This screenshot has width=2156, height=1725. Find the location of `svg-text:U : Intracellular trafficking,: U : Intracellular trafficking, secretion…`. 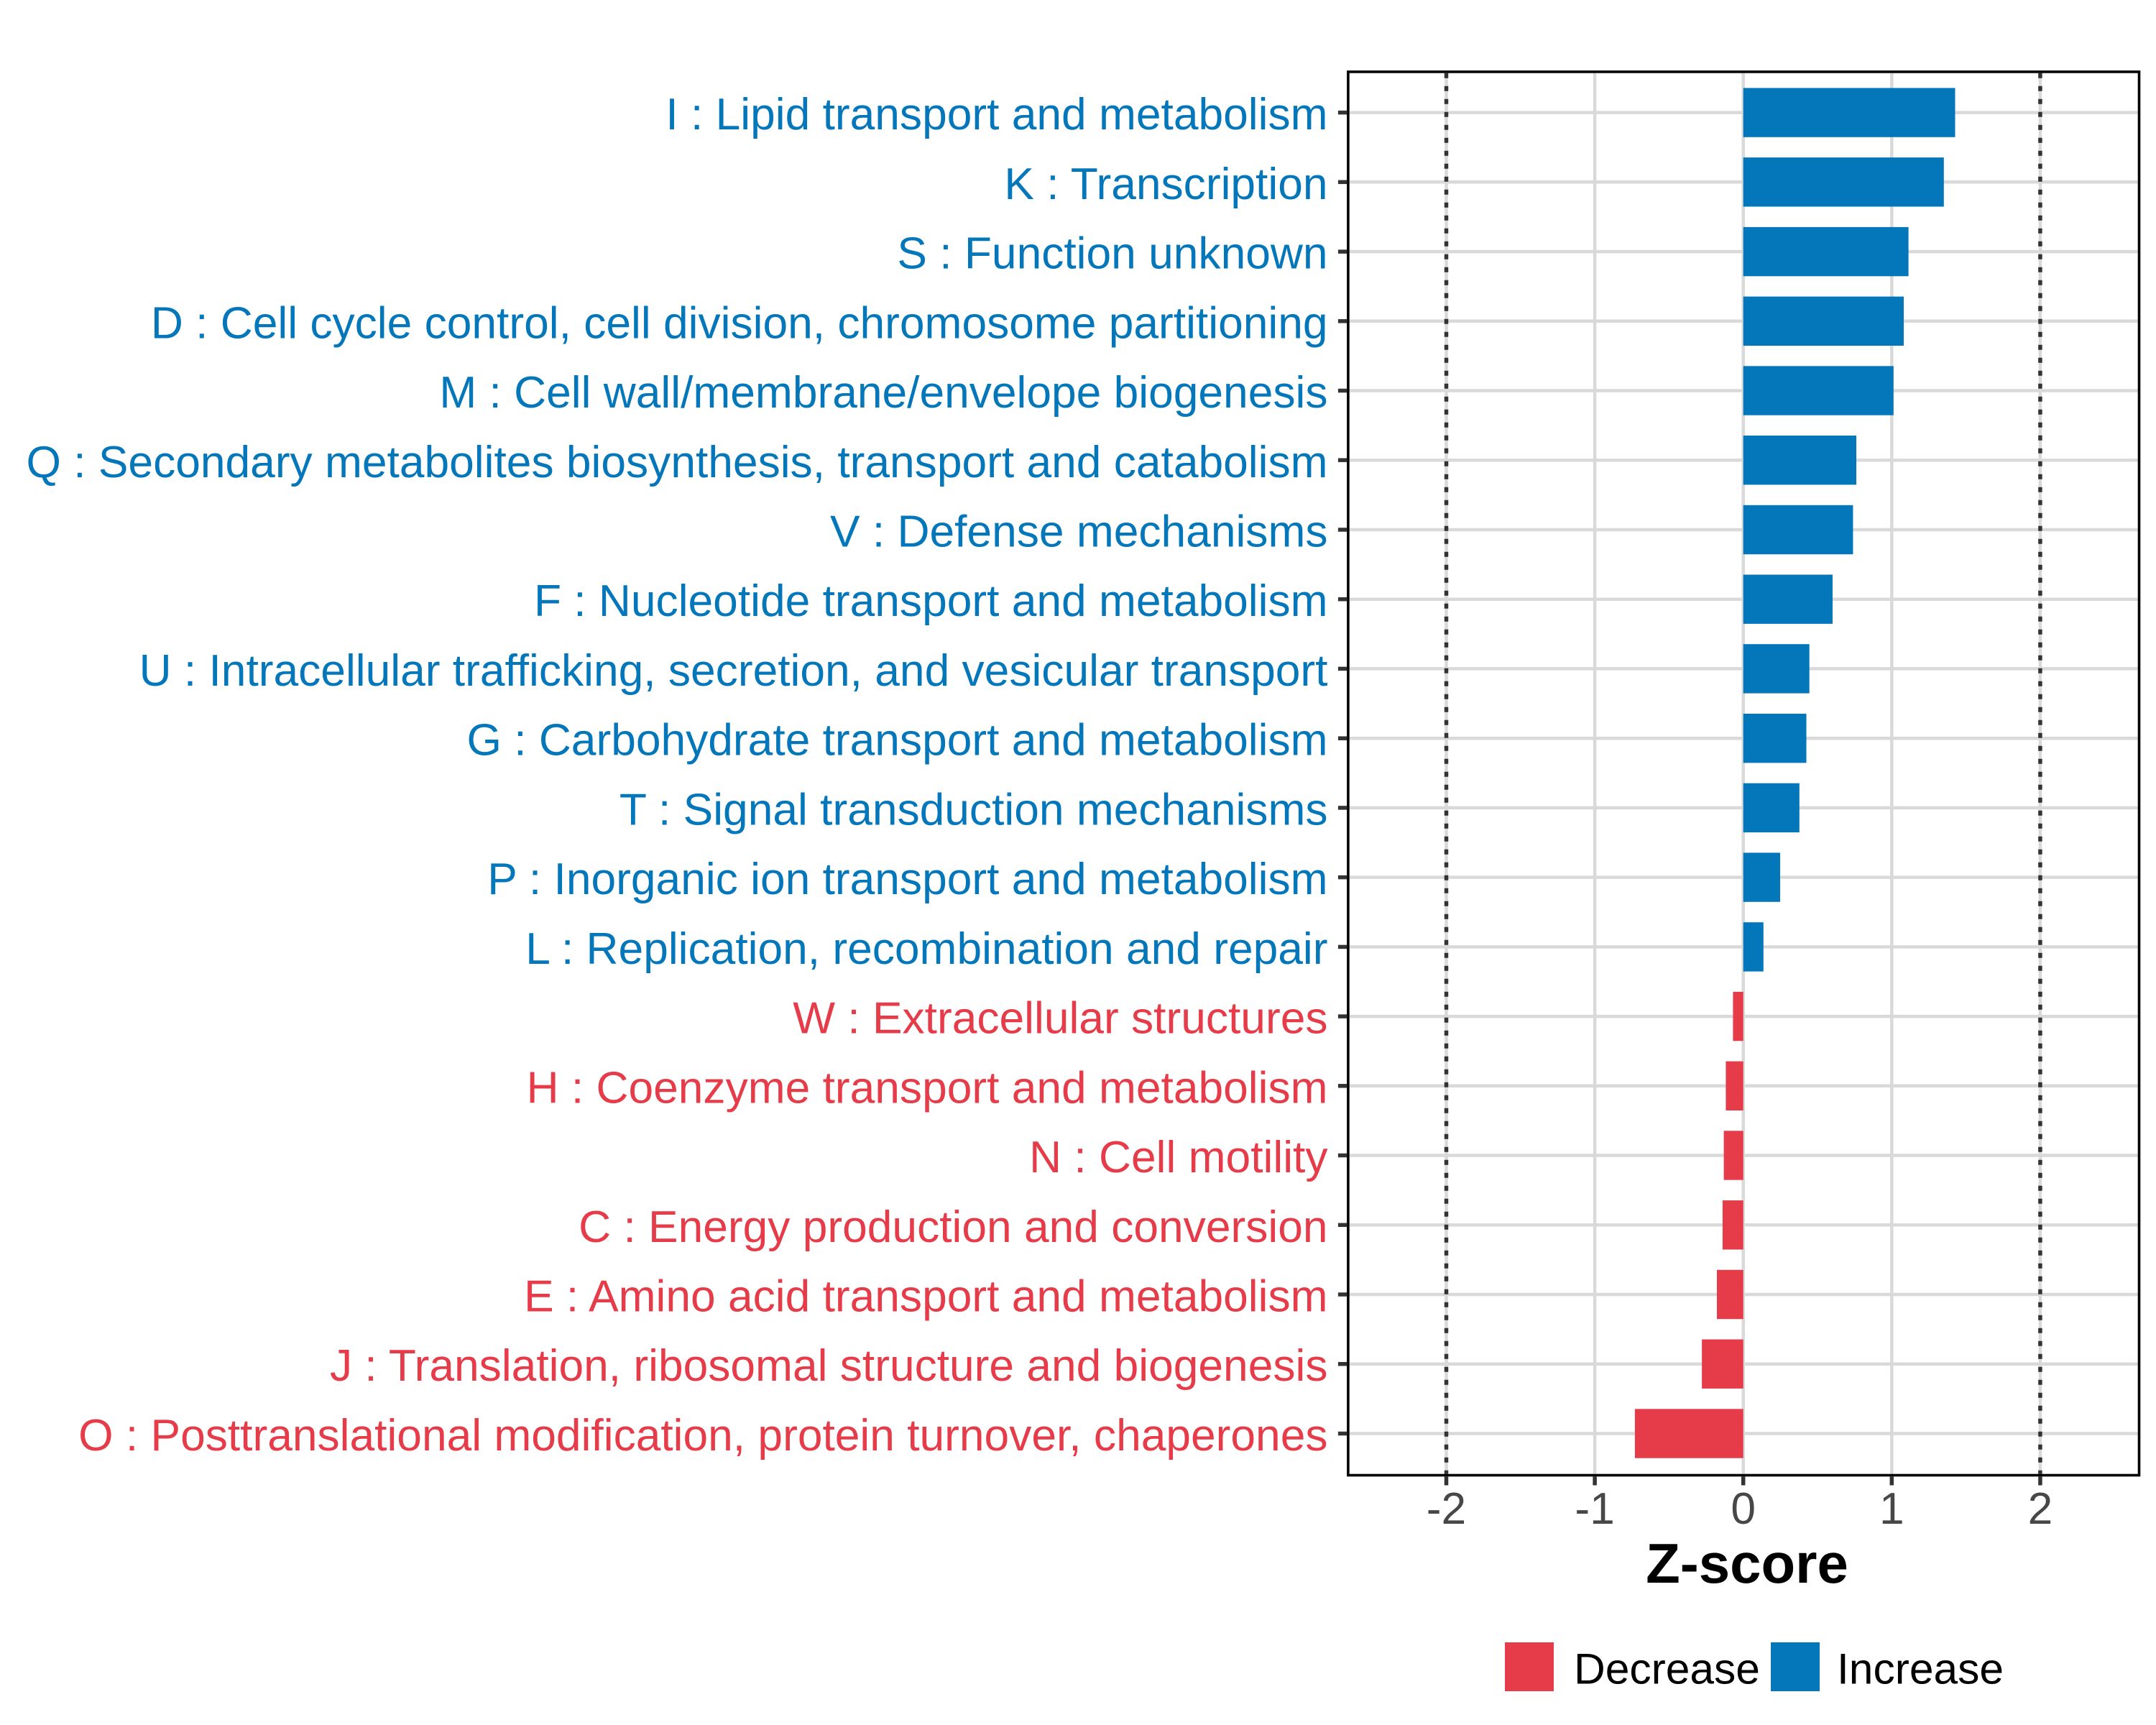

svg-text:U : Intracellular trafficking,: U : Intracellular trafficking, secretion… is located at coordinates (733, 671).